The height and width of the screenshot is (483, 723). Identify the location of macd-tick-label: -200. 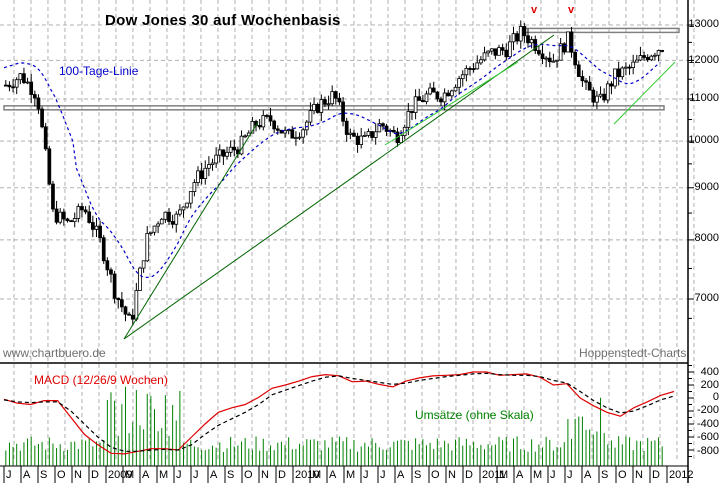
(707, 410).